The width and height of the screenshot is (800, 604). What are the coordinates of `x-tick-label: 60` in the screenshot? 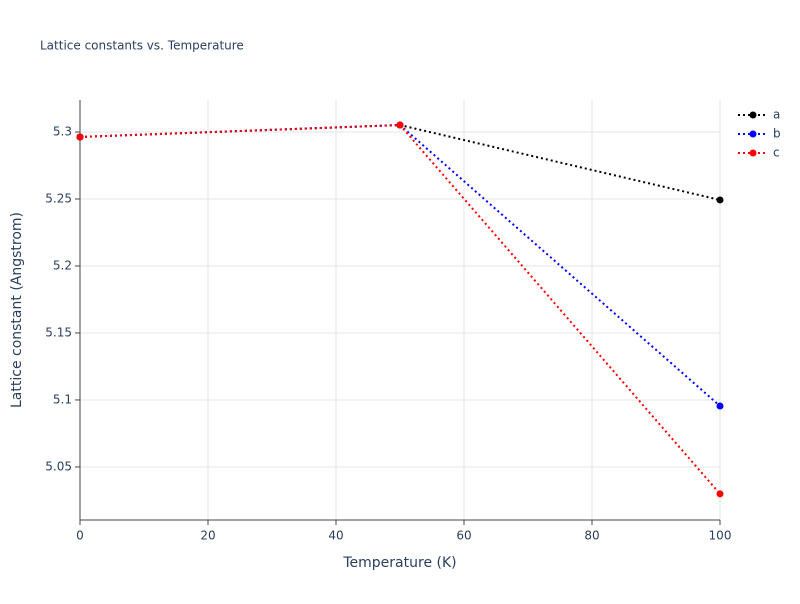 It's located at (463, 536).